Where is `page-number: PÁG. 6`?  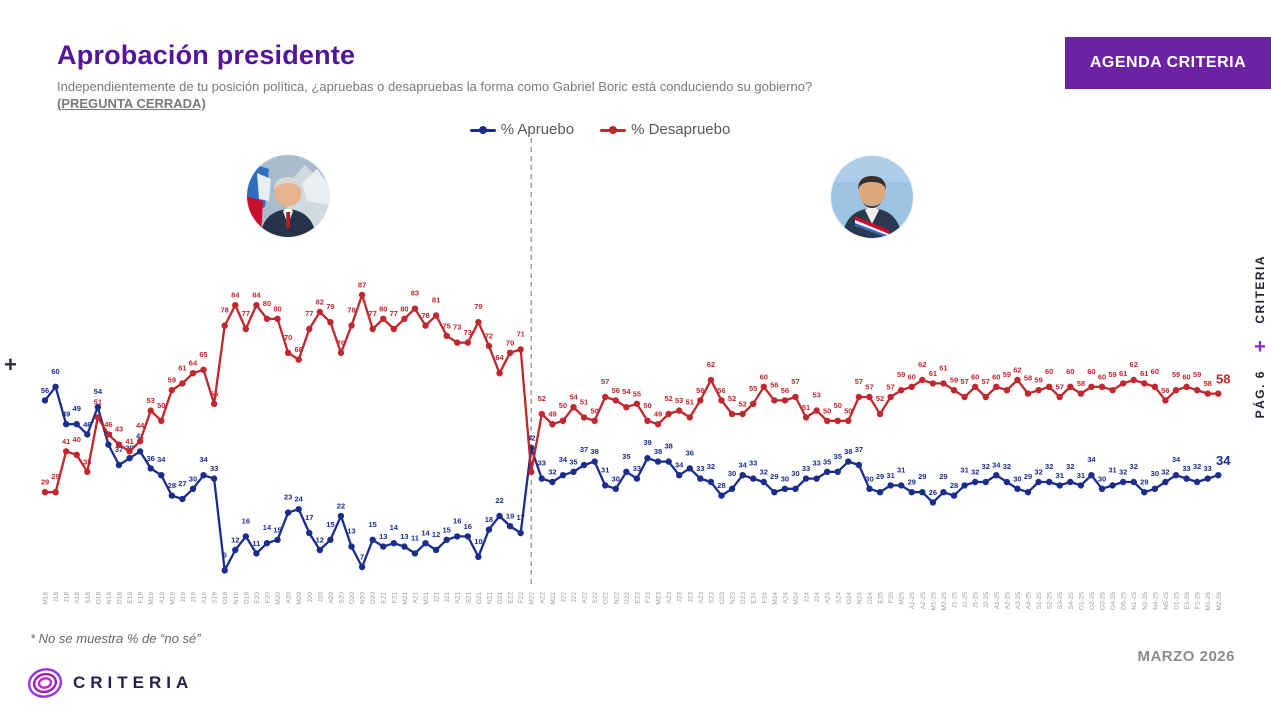
page-number: PÁG. 6 is located at coordinates (1260, 394).